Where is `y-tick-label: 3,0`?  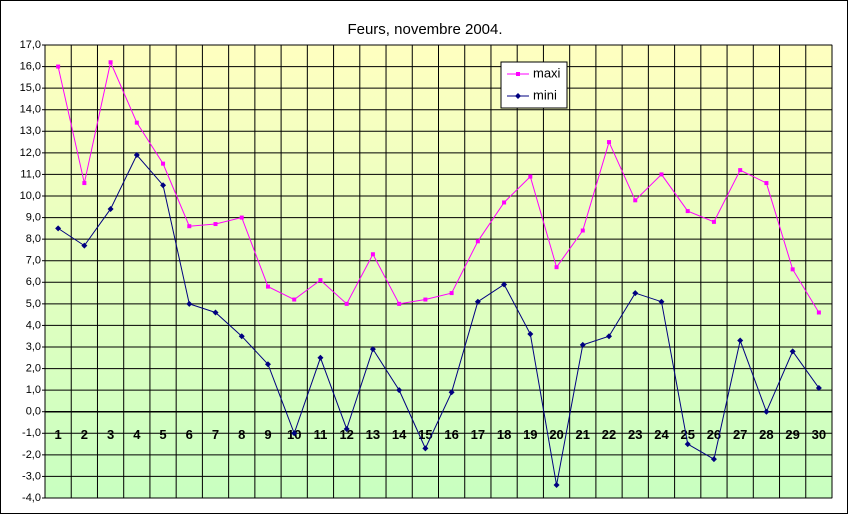
y-tick-label: 3,0 is located at coordinates (33, 347).